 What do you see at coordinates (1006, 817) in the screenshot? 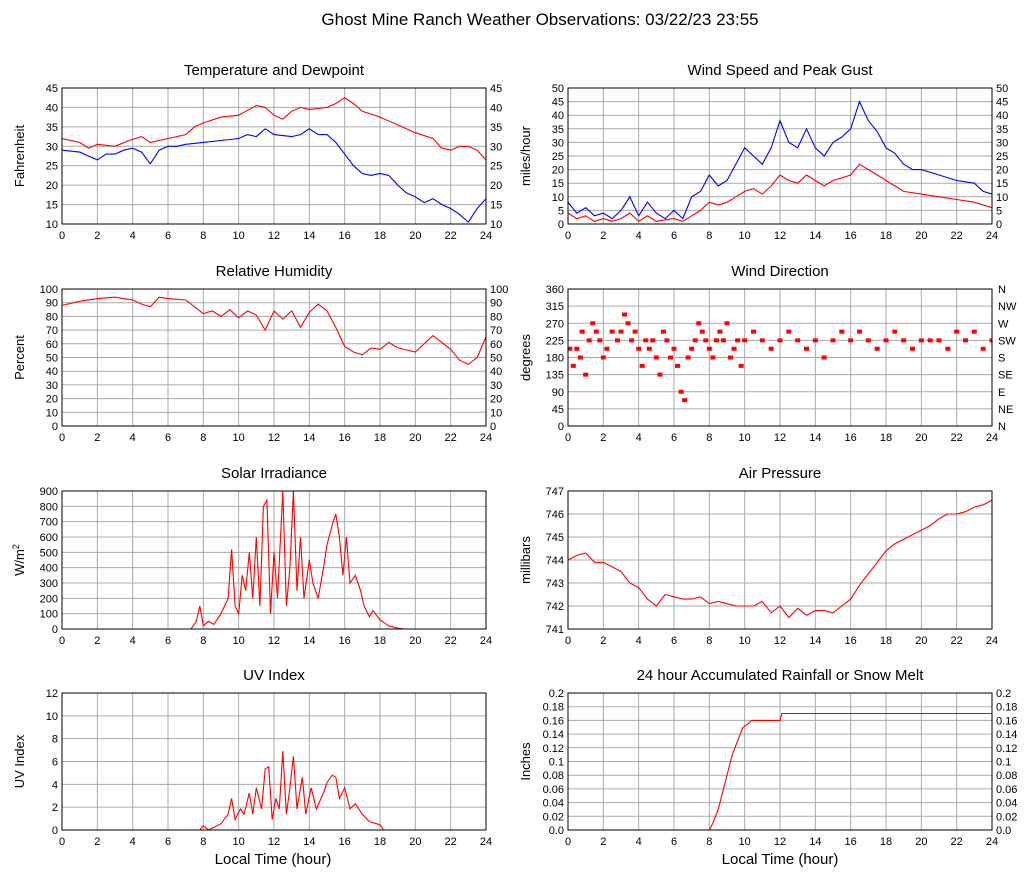
I see `y-tick-label-right: 0.02` at bounding box center [1006, 817].